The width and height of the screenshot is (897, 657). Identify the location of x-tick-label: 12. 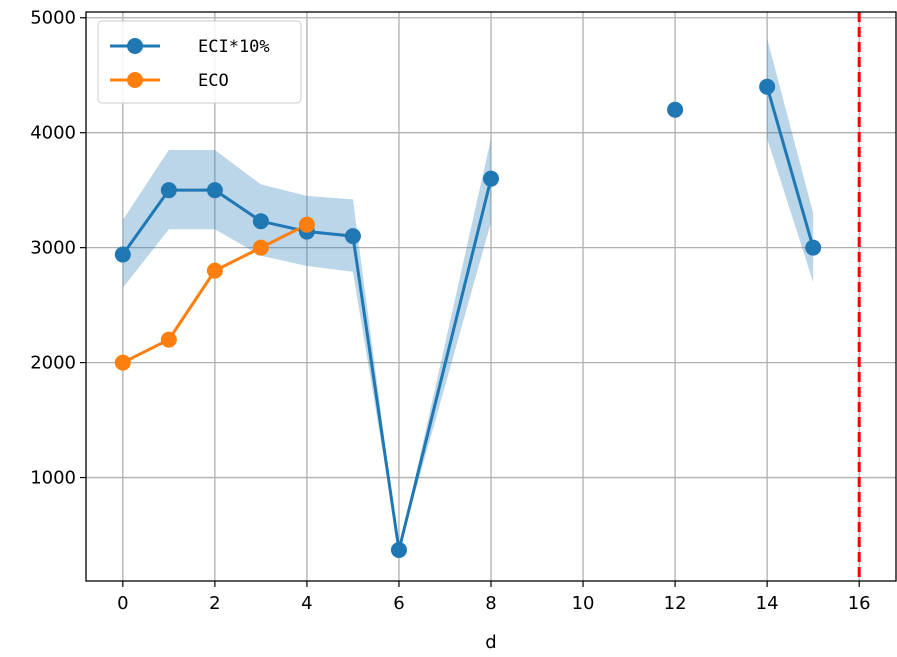
(675, 603).